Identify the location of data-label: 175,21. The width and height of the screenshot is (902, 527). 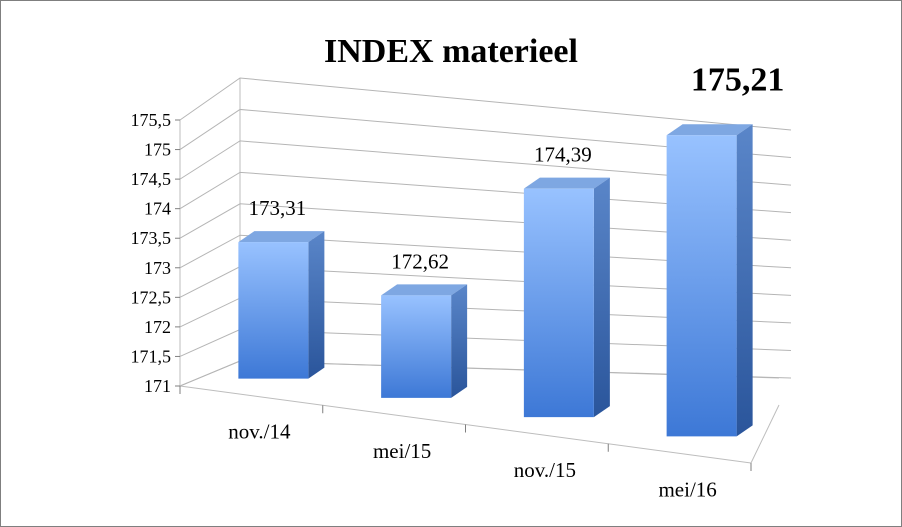
(738, 79).